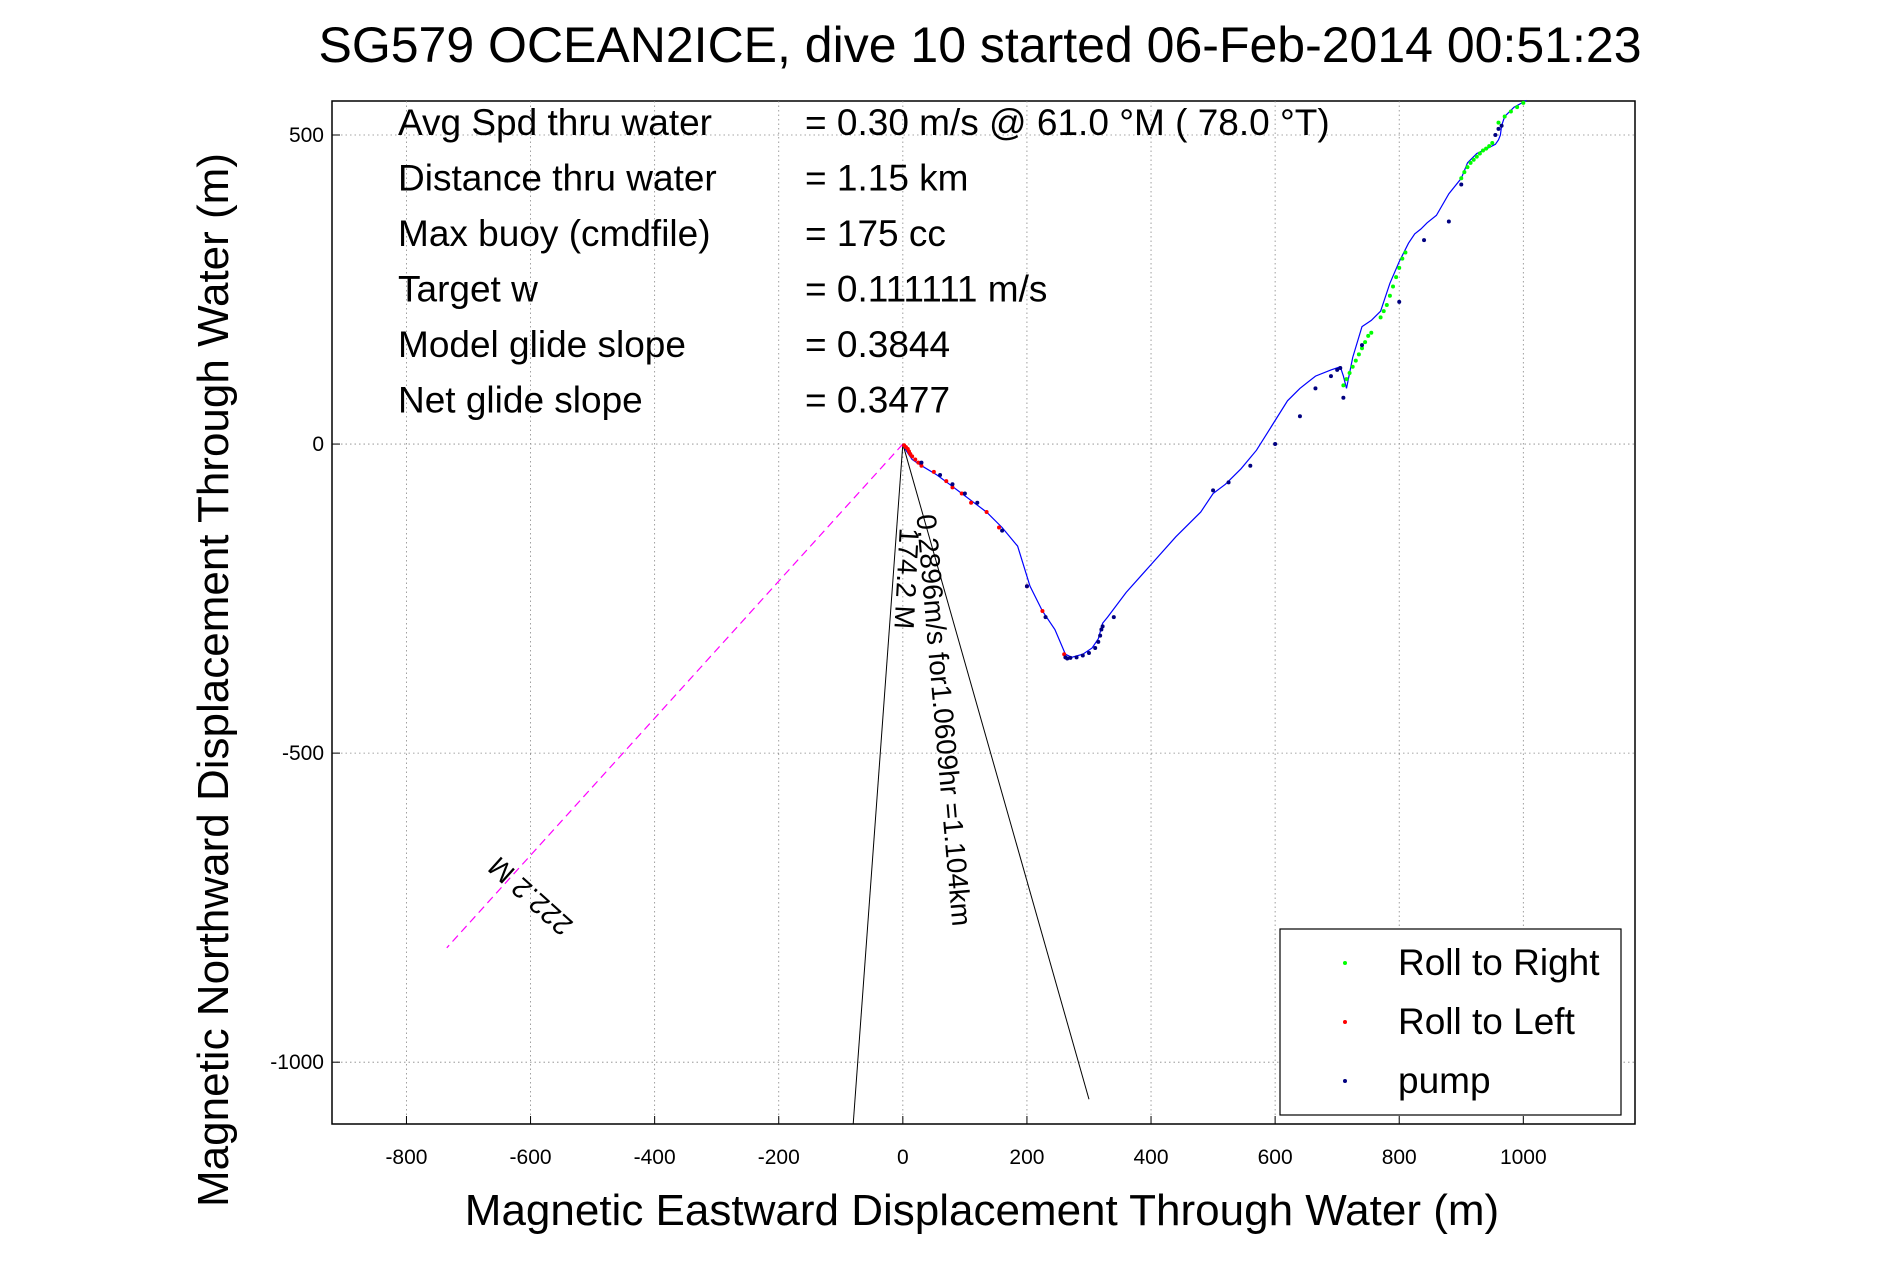  What do you see at coordinates (887, 178) in the screenshot?
I see `stat-value: = 1.15 km` at bounding box center [887, 178].